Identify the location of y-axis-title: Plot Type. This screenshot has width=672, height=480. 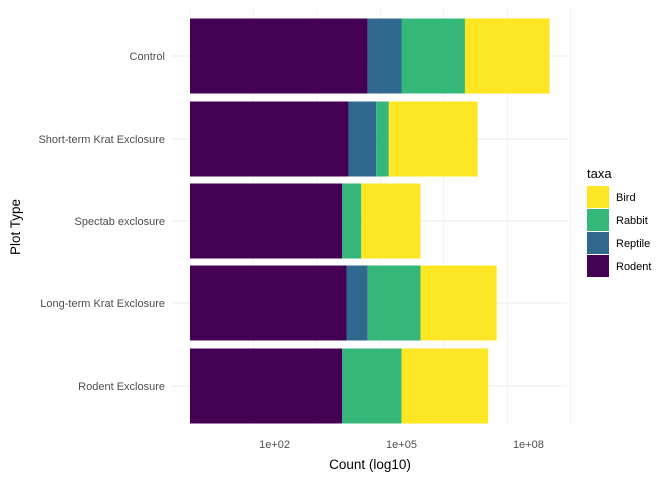
(15, 227).